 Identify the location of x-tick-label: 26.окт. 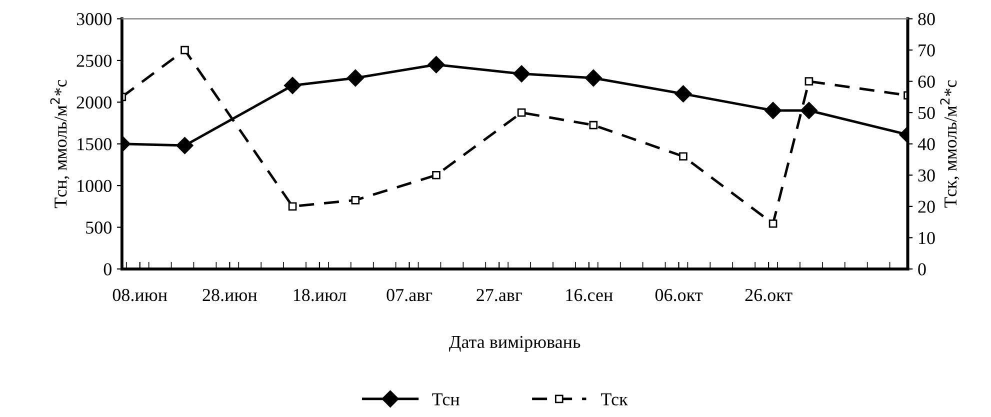
(768, 295).